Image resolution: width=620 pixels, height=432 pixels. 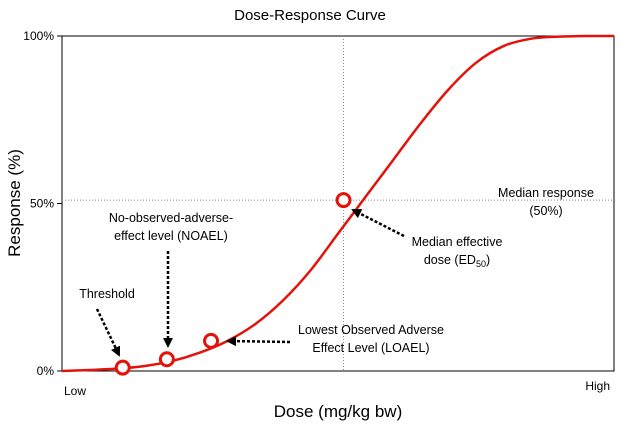 I want to click on y-ticks: 0% 50% 100%, so click(x=42, y=203).